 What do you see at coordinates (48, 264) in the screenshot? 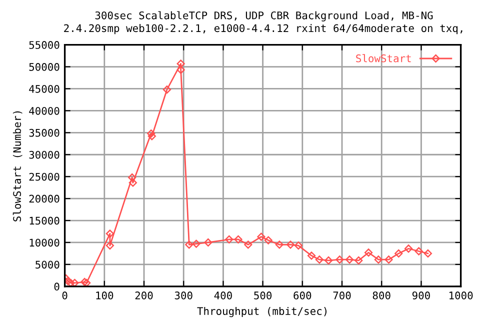
I see `y-tick-label: 5000` at bounding box center [48, 264].